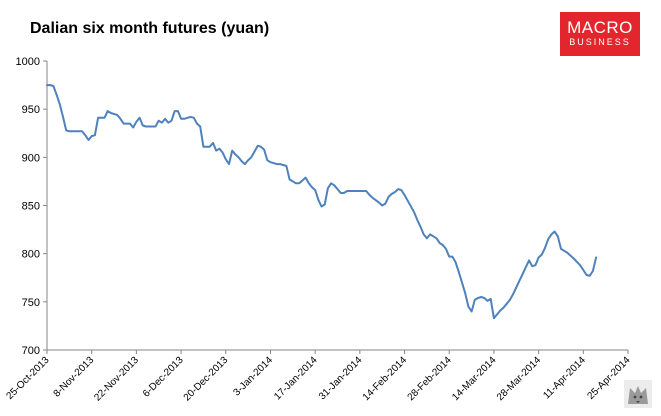  What do you see at coordinates (341, 379) in the screenshot?
I see `x-tick-label: 31-Jan-2014` at bounding box center [341, 379].